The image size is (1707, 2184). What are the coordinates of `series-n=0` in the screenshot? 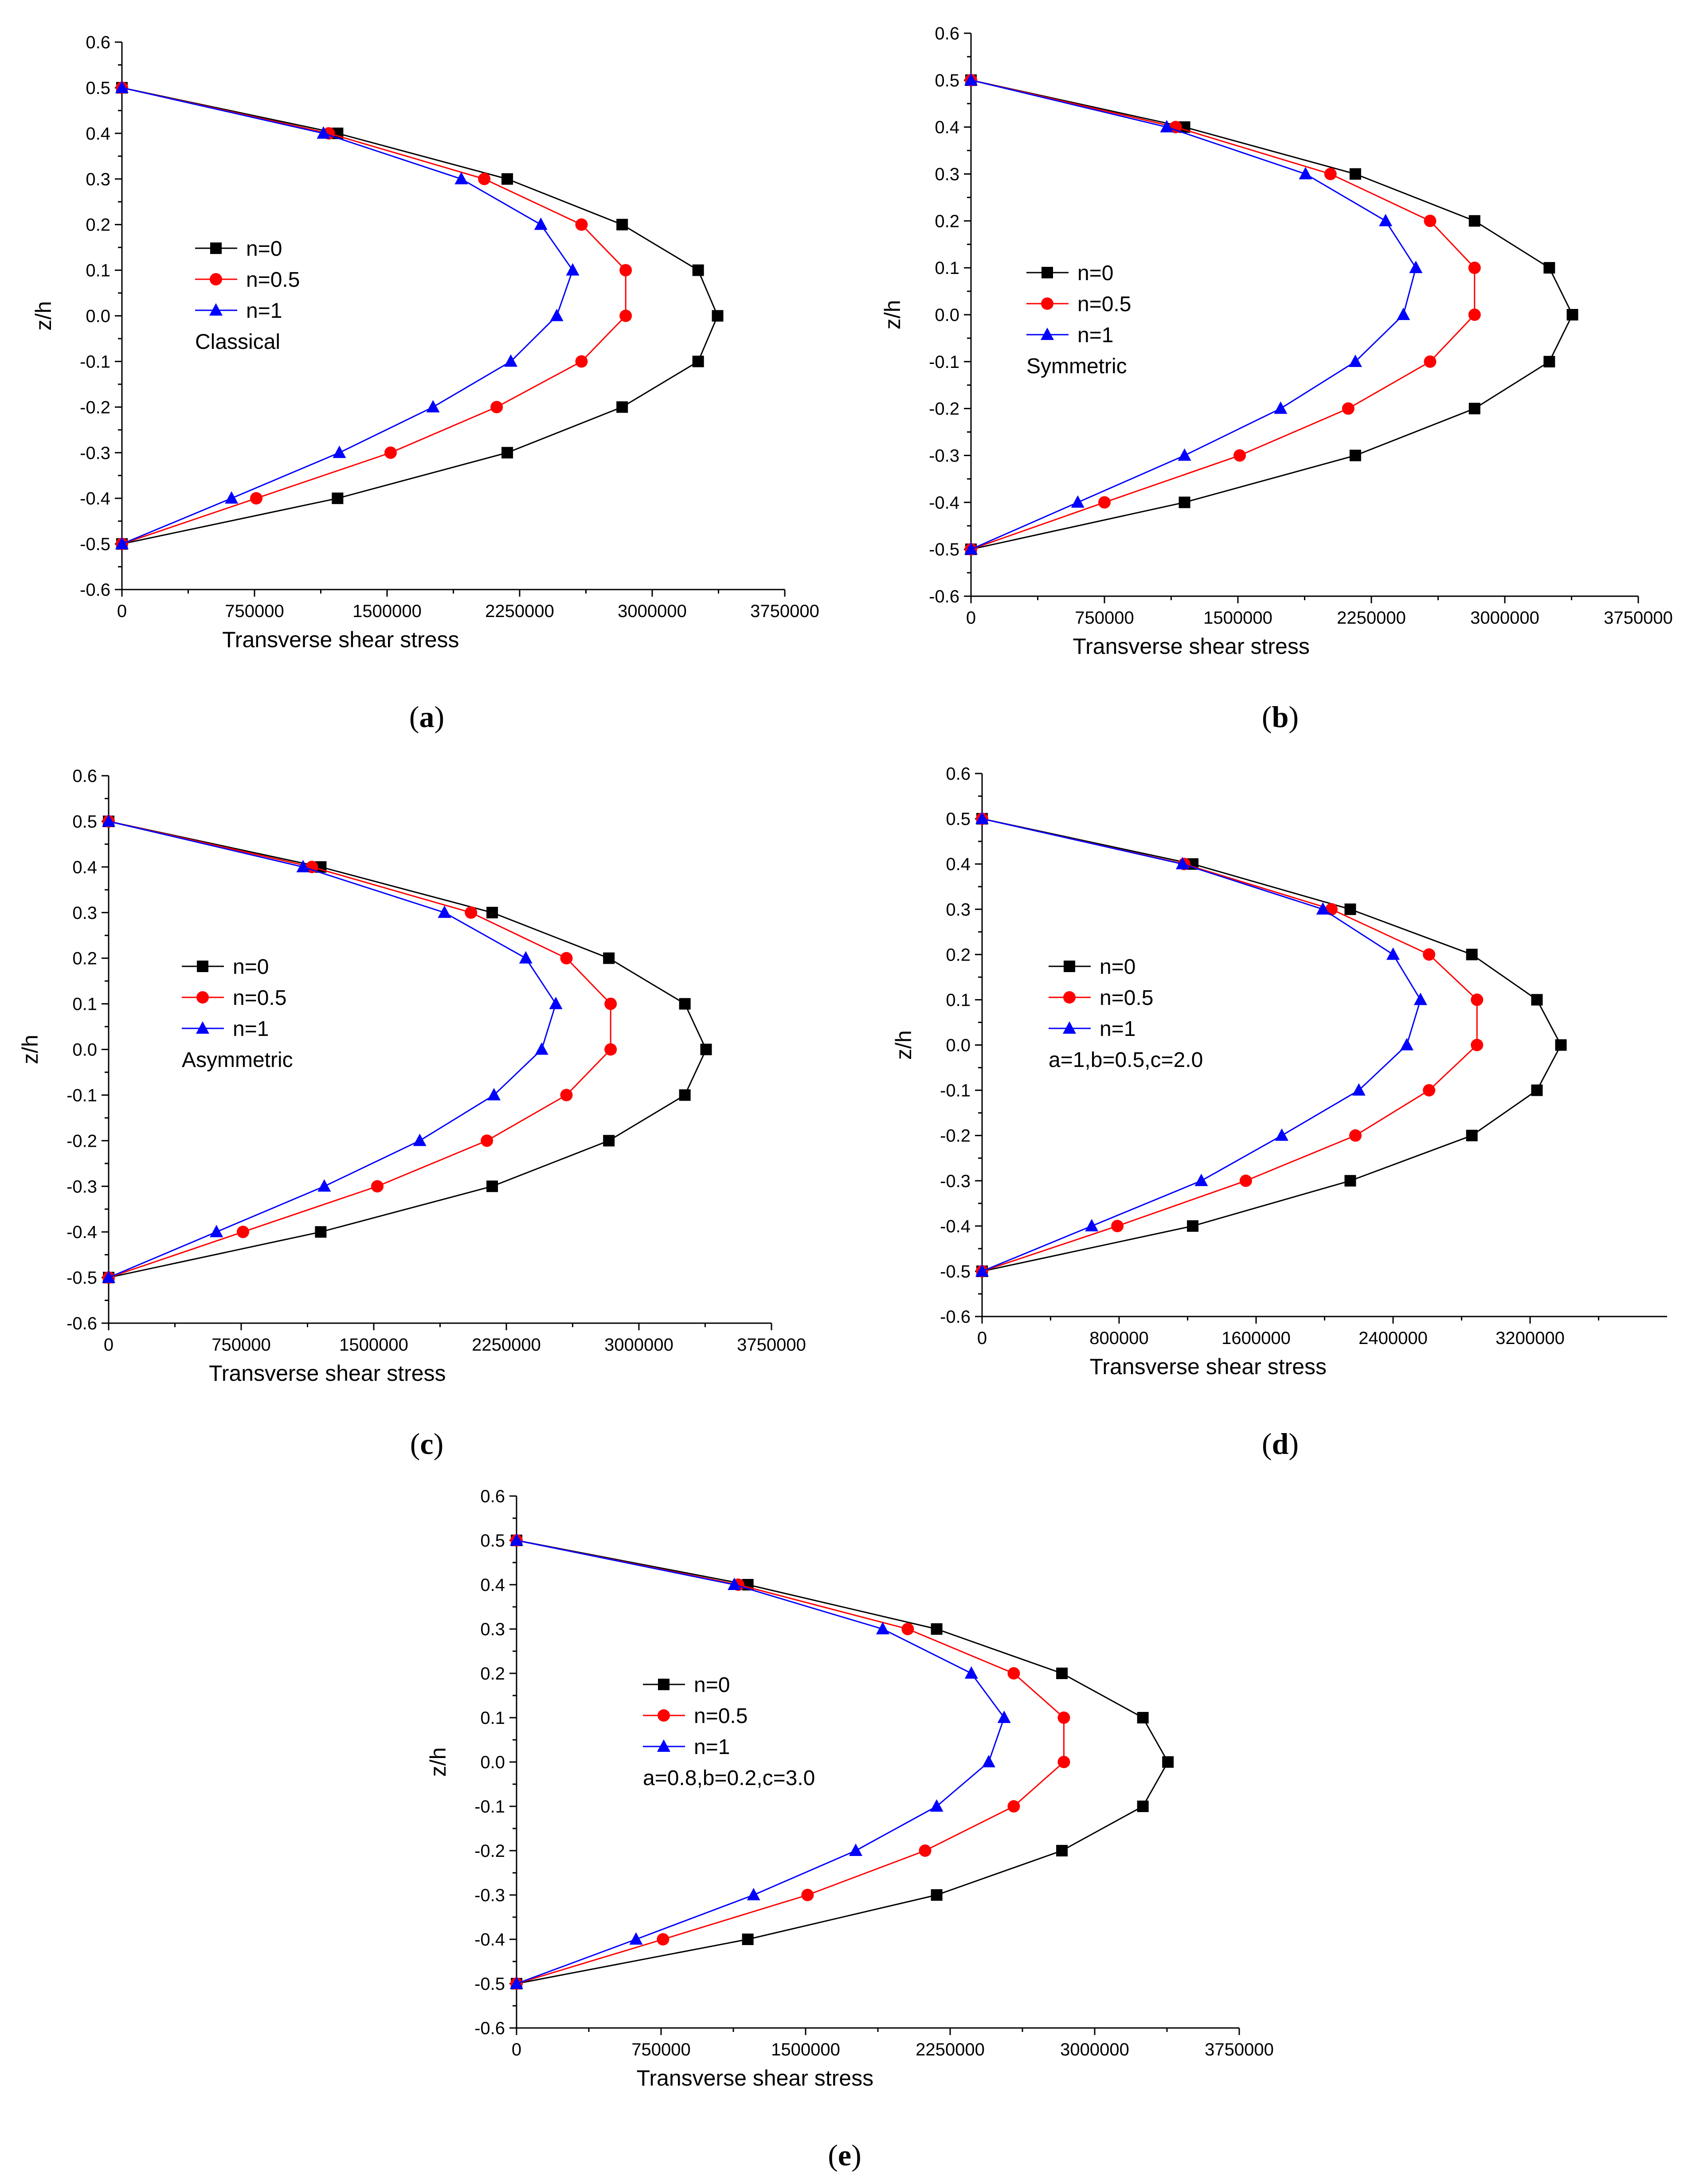 It's located at (842, 1762).